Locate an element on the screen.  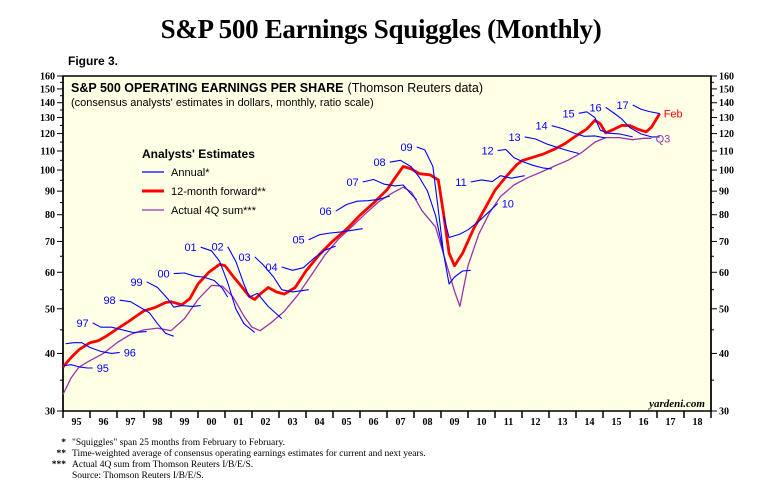
x-tick-label: 04 is located at coordinates (320, 422).